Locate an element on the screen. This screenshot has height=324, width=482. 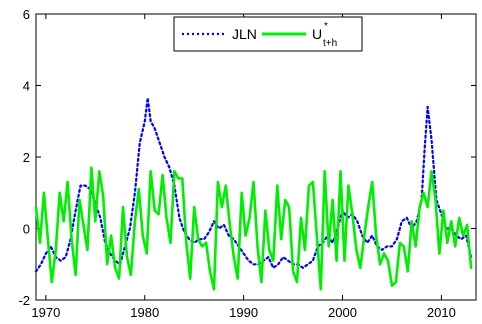
x-tick-label: 2010 is located at coordinates (441, 312).